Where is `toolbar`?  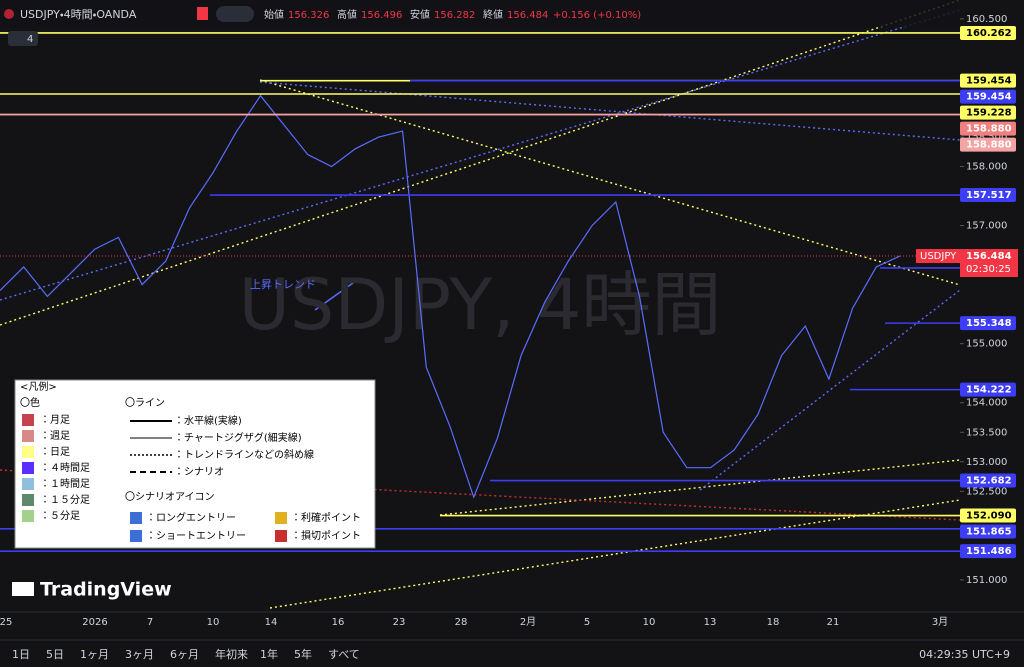
toolbar is located at coordinates (512, 653).